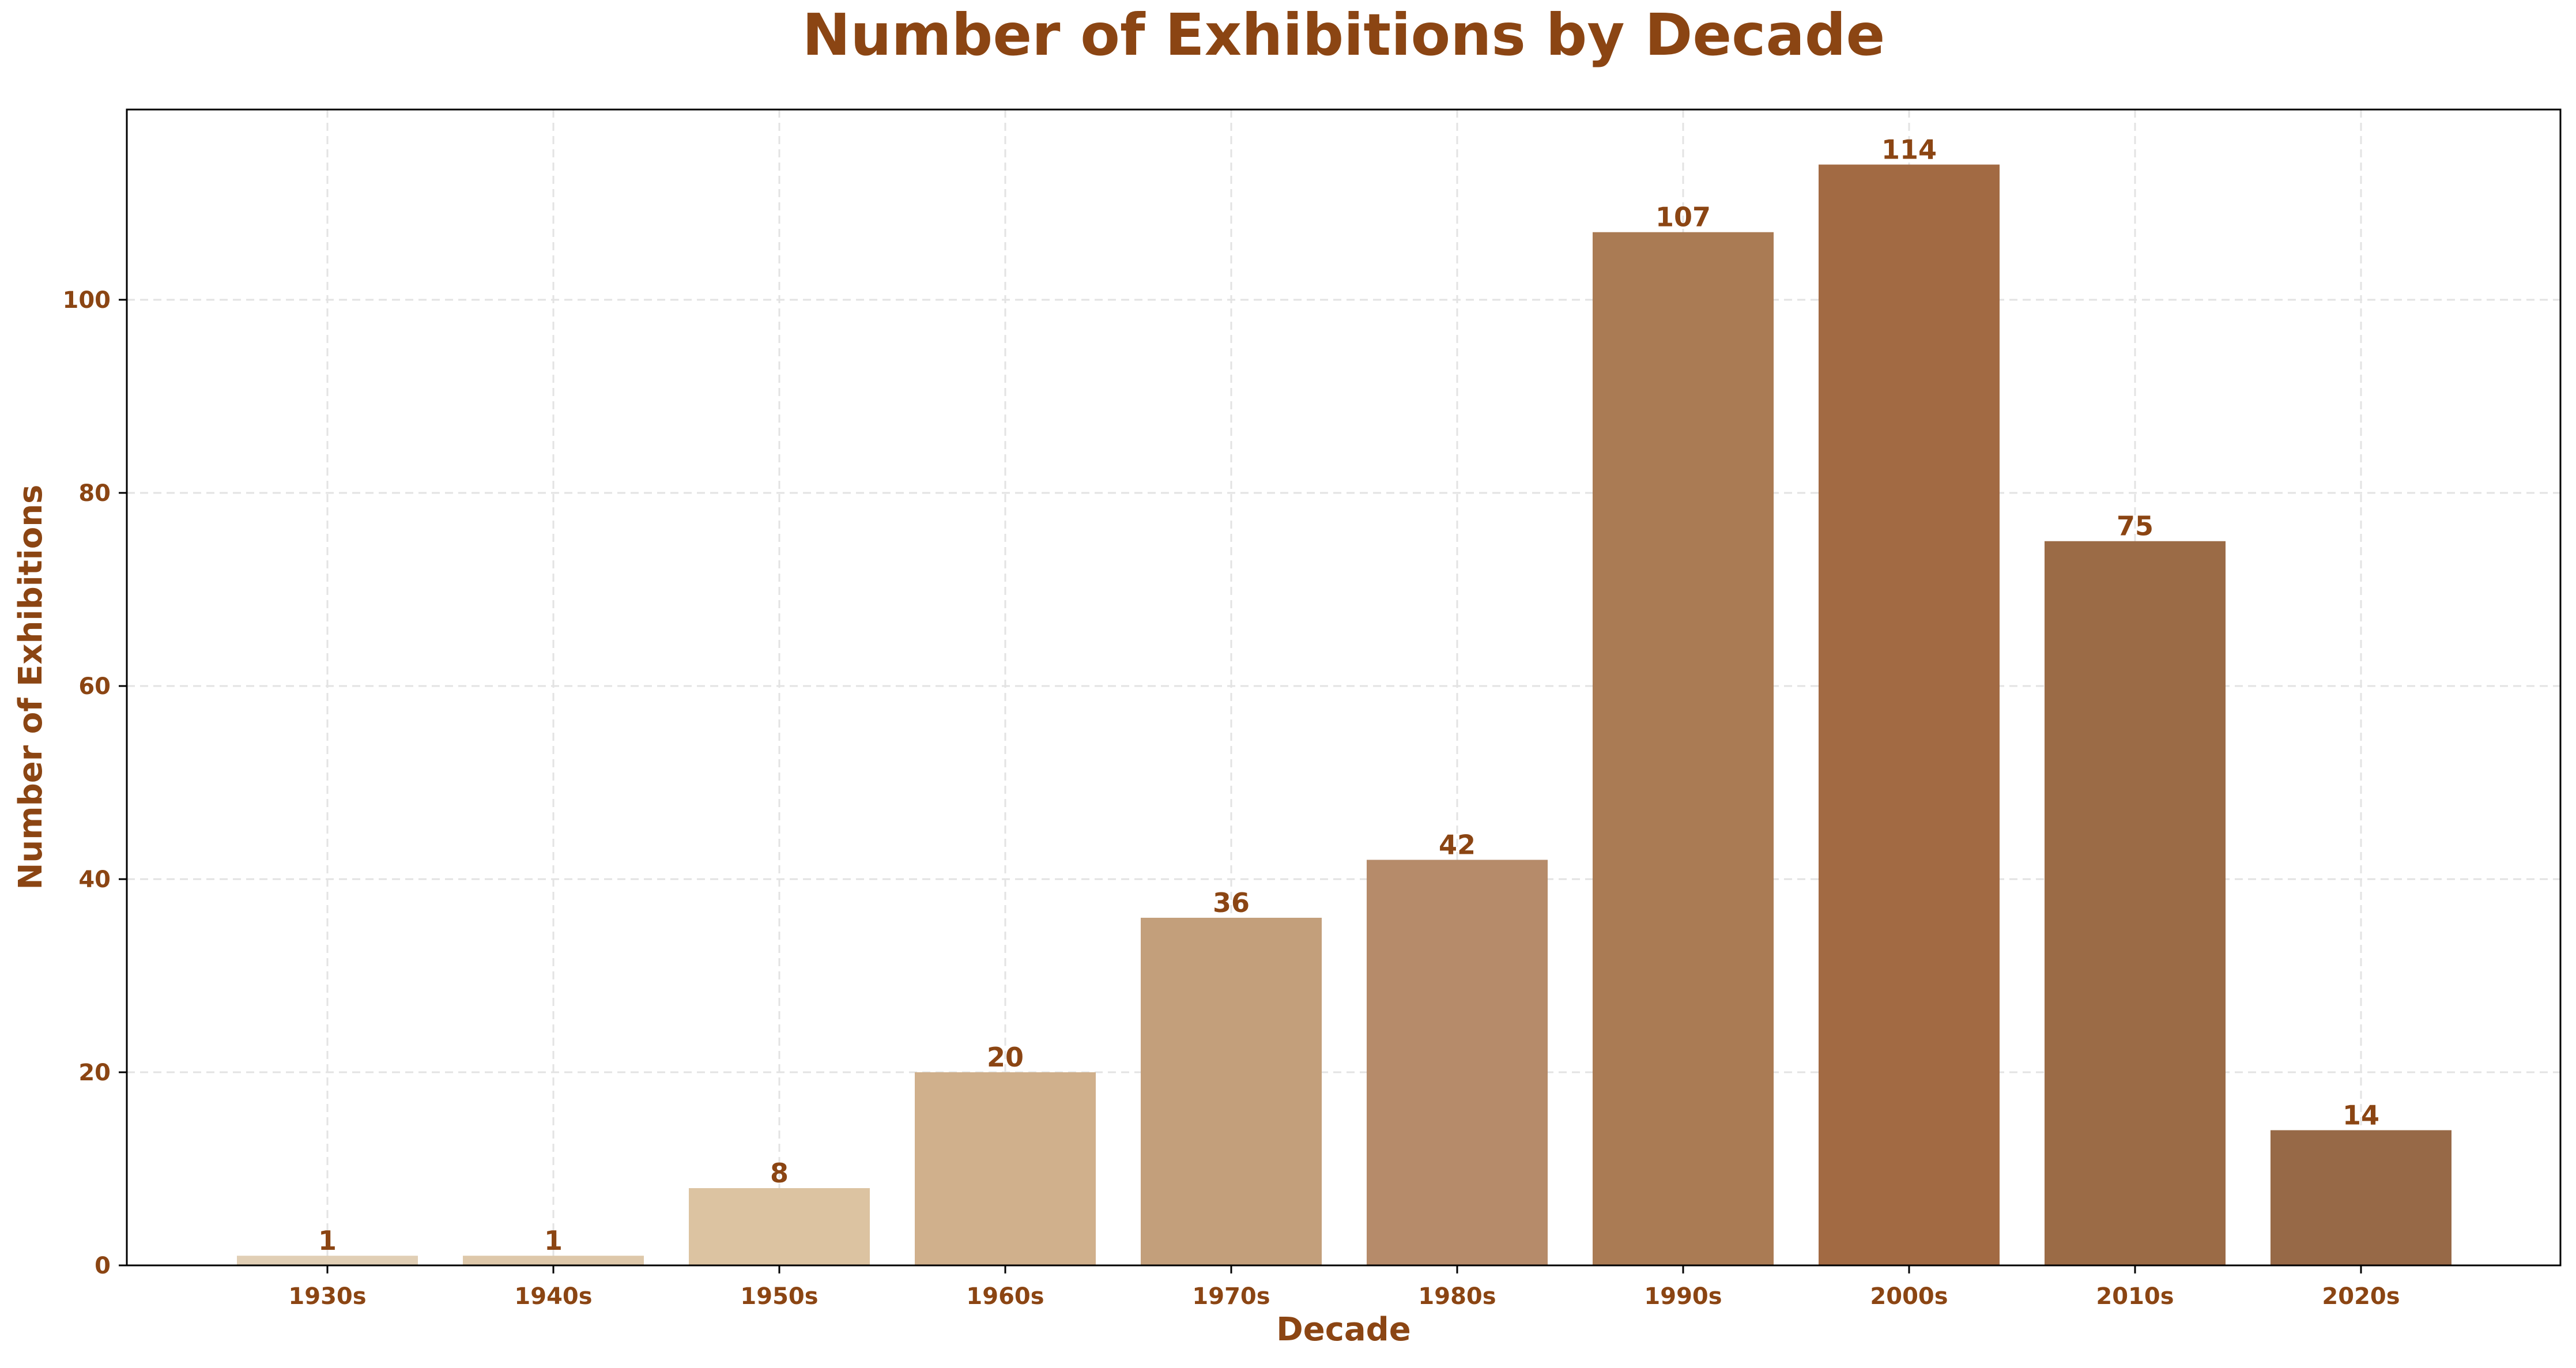 This screenshot has width=2576, height=1368. I want to click on x-tick-label: 1940s, so click(553, 1296).